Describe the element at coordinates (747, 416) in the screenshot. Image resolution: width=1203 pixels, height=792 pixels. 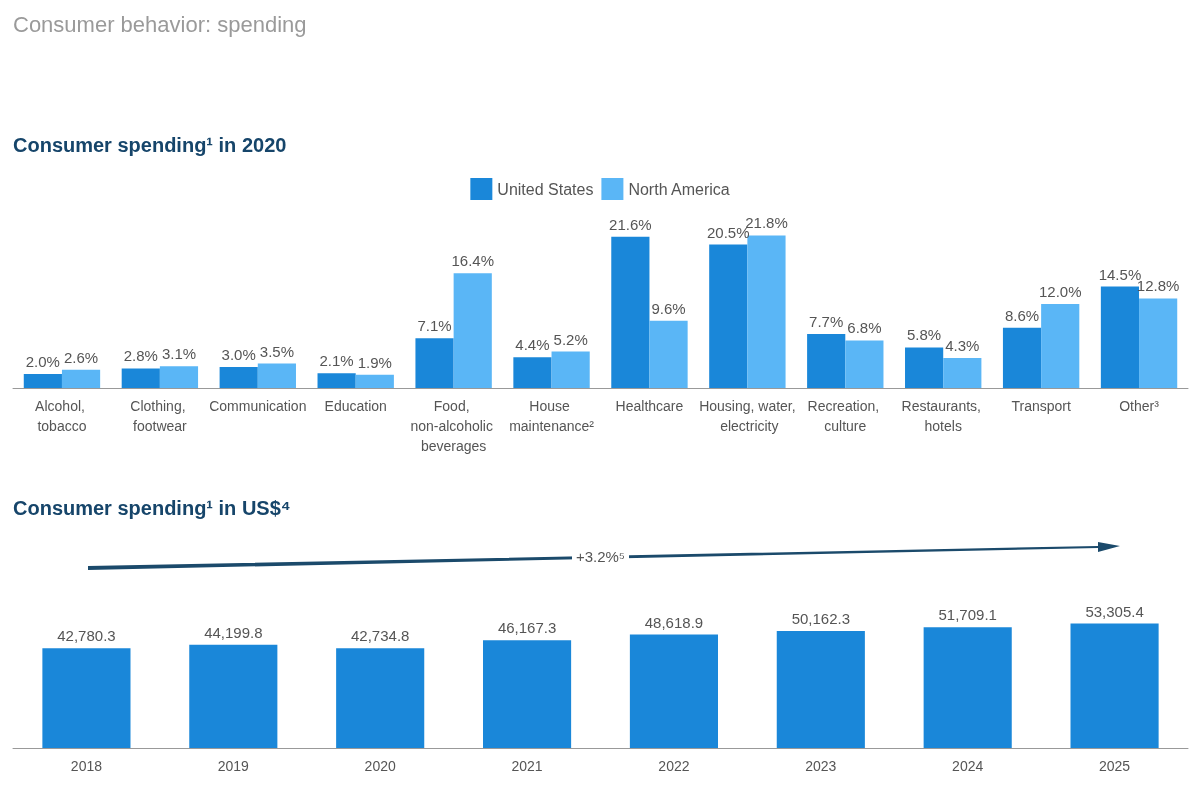
I see `x-tick-label: Housing, water, electricity` at that location.